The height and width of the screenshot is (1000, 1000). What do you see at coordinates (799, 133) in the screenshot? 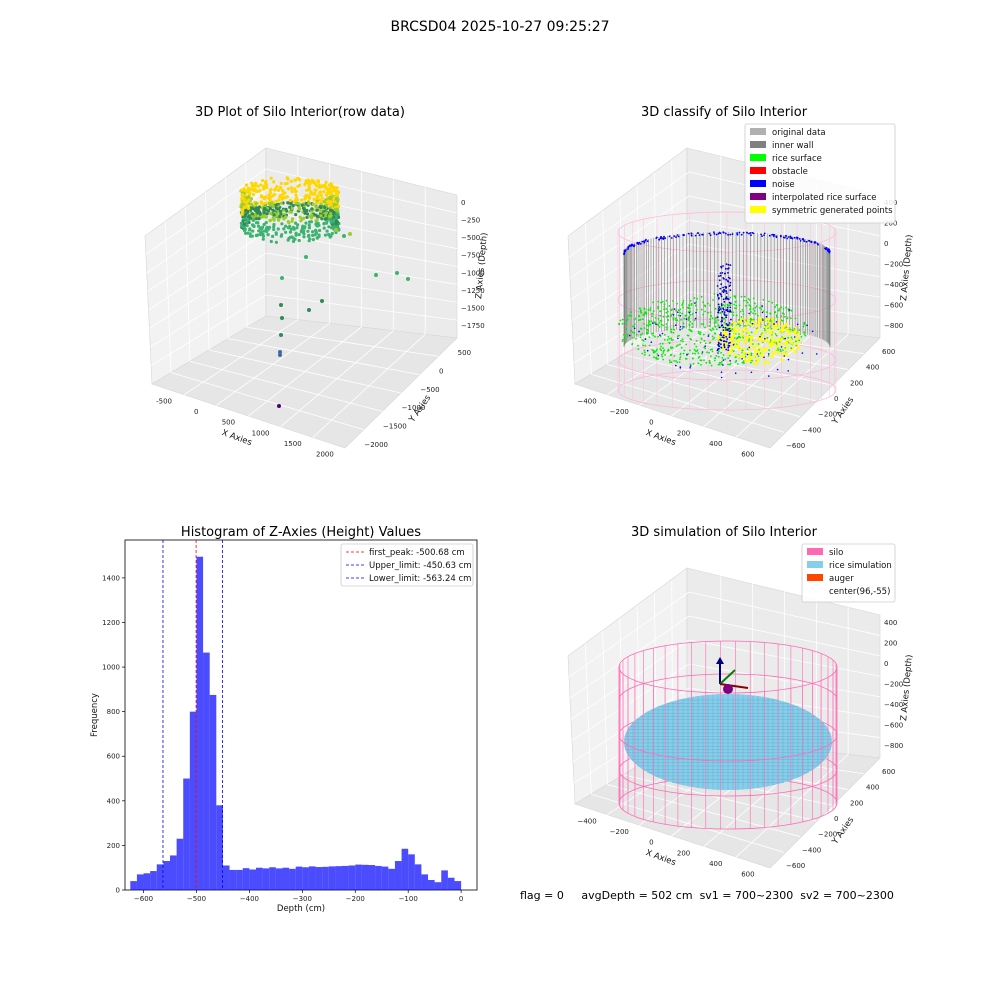
I see `legend-label: original data` at bounding box center [799, 133].